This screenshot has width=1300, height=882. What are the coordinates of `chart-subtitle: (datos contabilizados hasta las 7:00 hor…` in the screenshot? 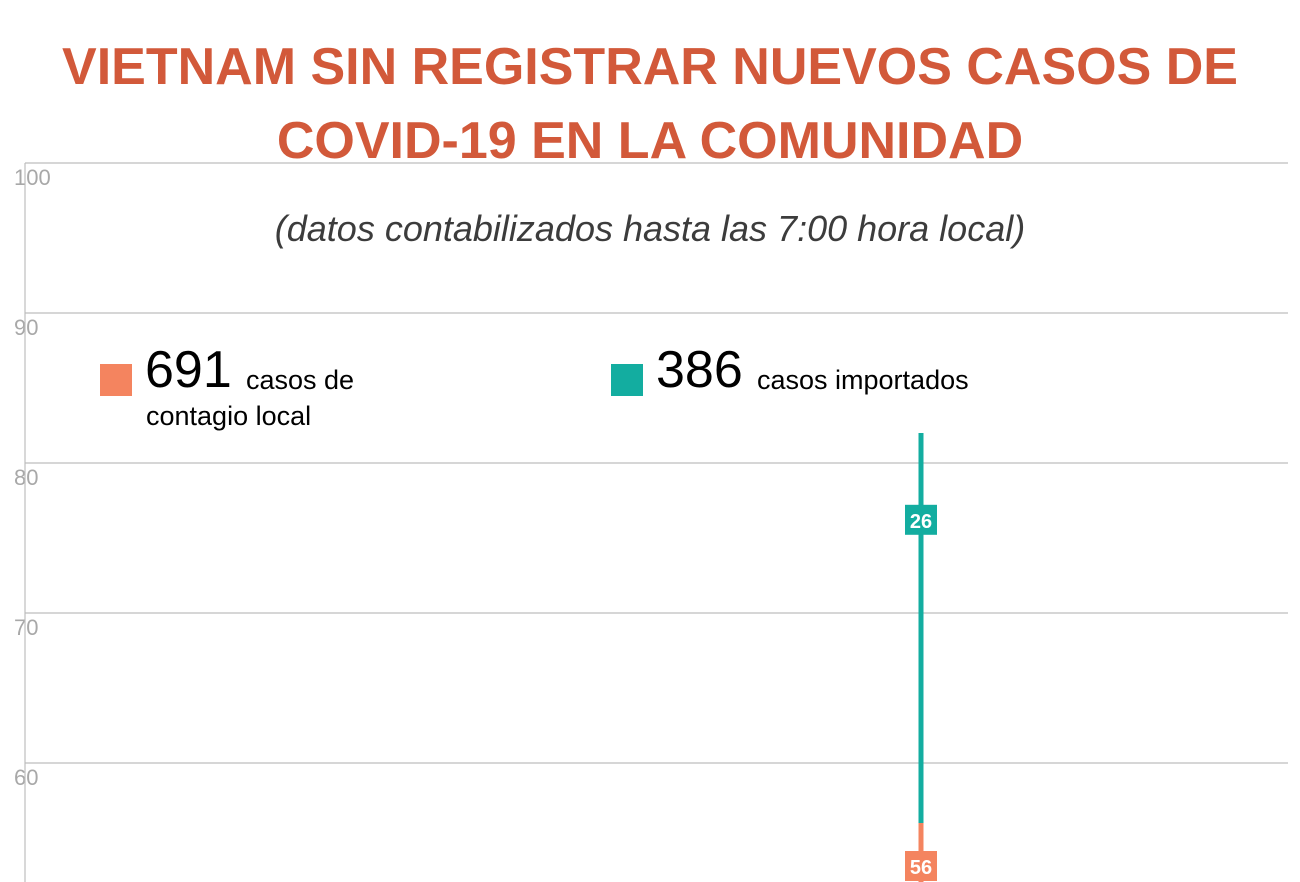 It's located at (650, 228).